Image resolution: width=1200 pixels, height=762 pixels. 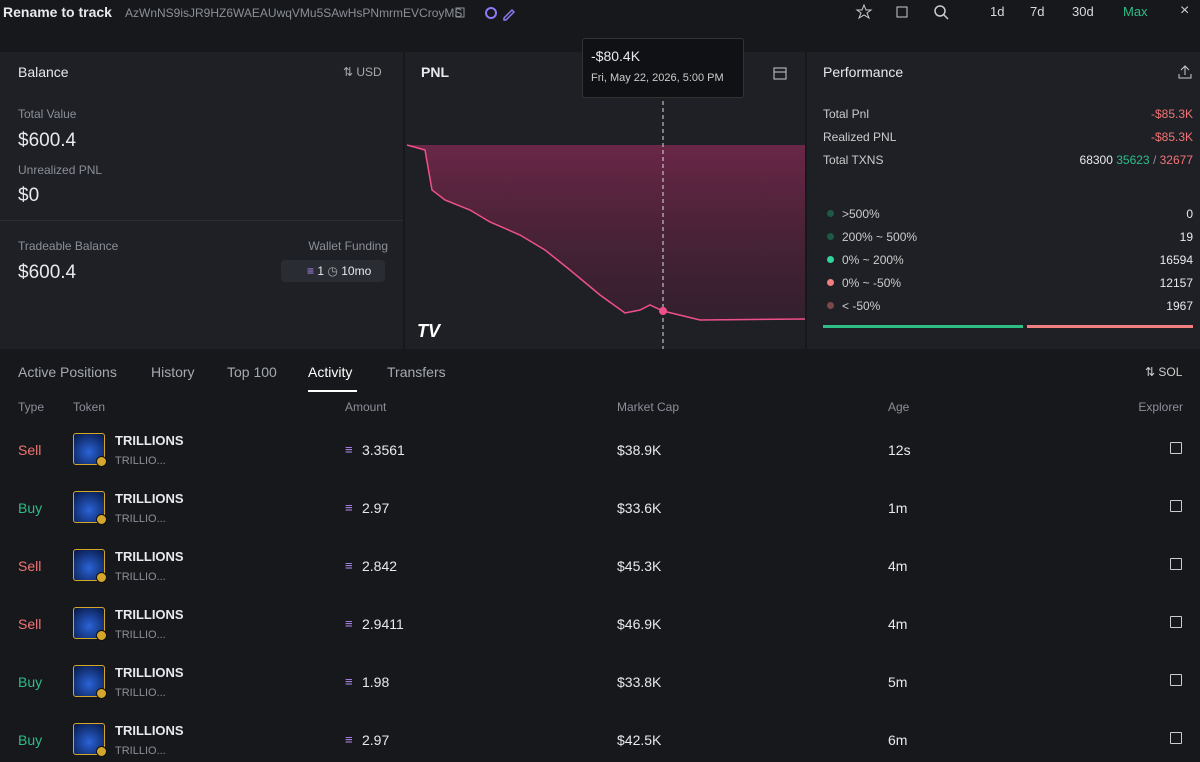 I want to click on market-cap: $46.9K, so click(x=639, y=624).